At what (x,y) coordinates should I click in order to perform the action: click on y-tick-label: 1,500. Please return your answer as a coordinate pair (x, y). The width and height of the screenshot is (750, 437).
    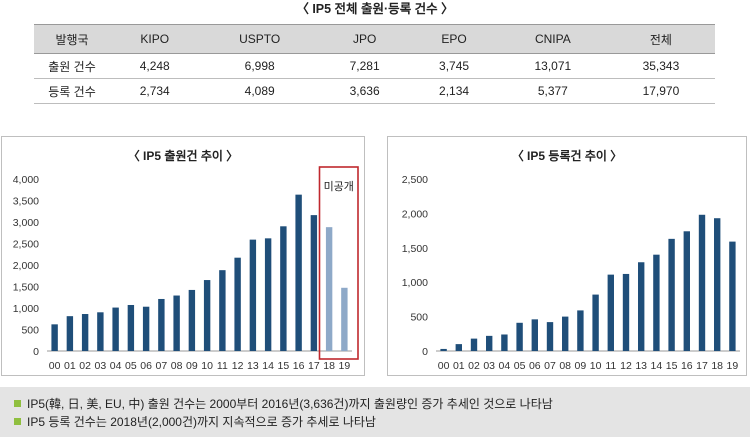
    Looking at the image, I should click on (415, 249).